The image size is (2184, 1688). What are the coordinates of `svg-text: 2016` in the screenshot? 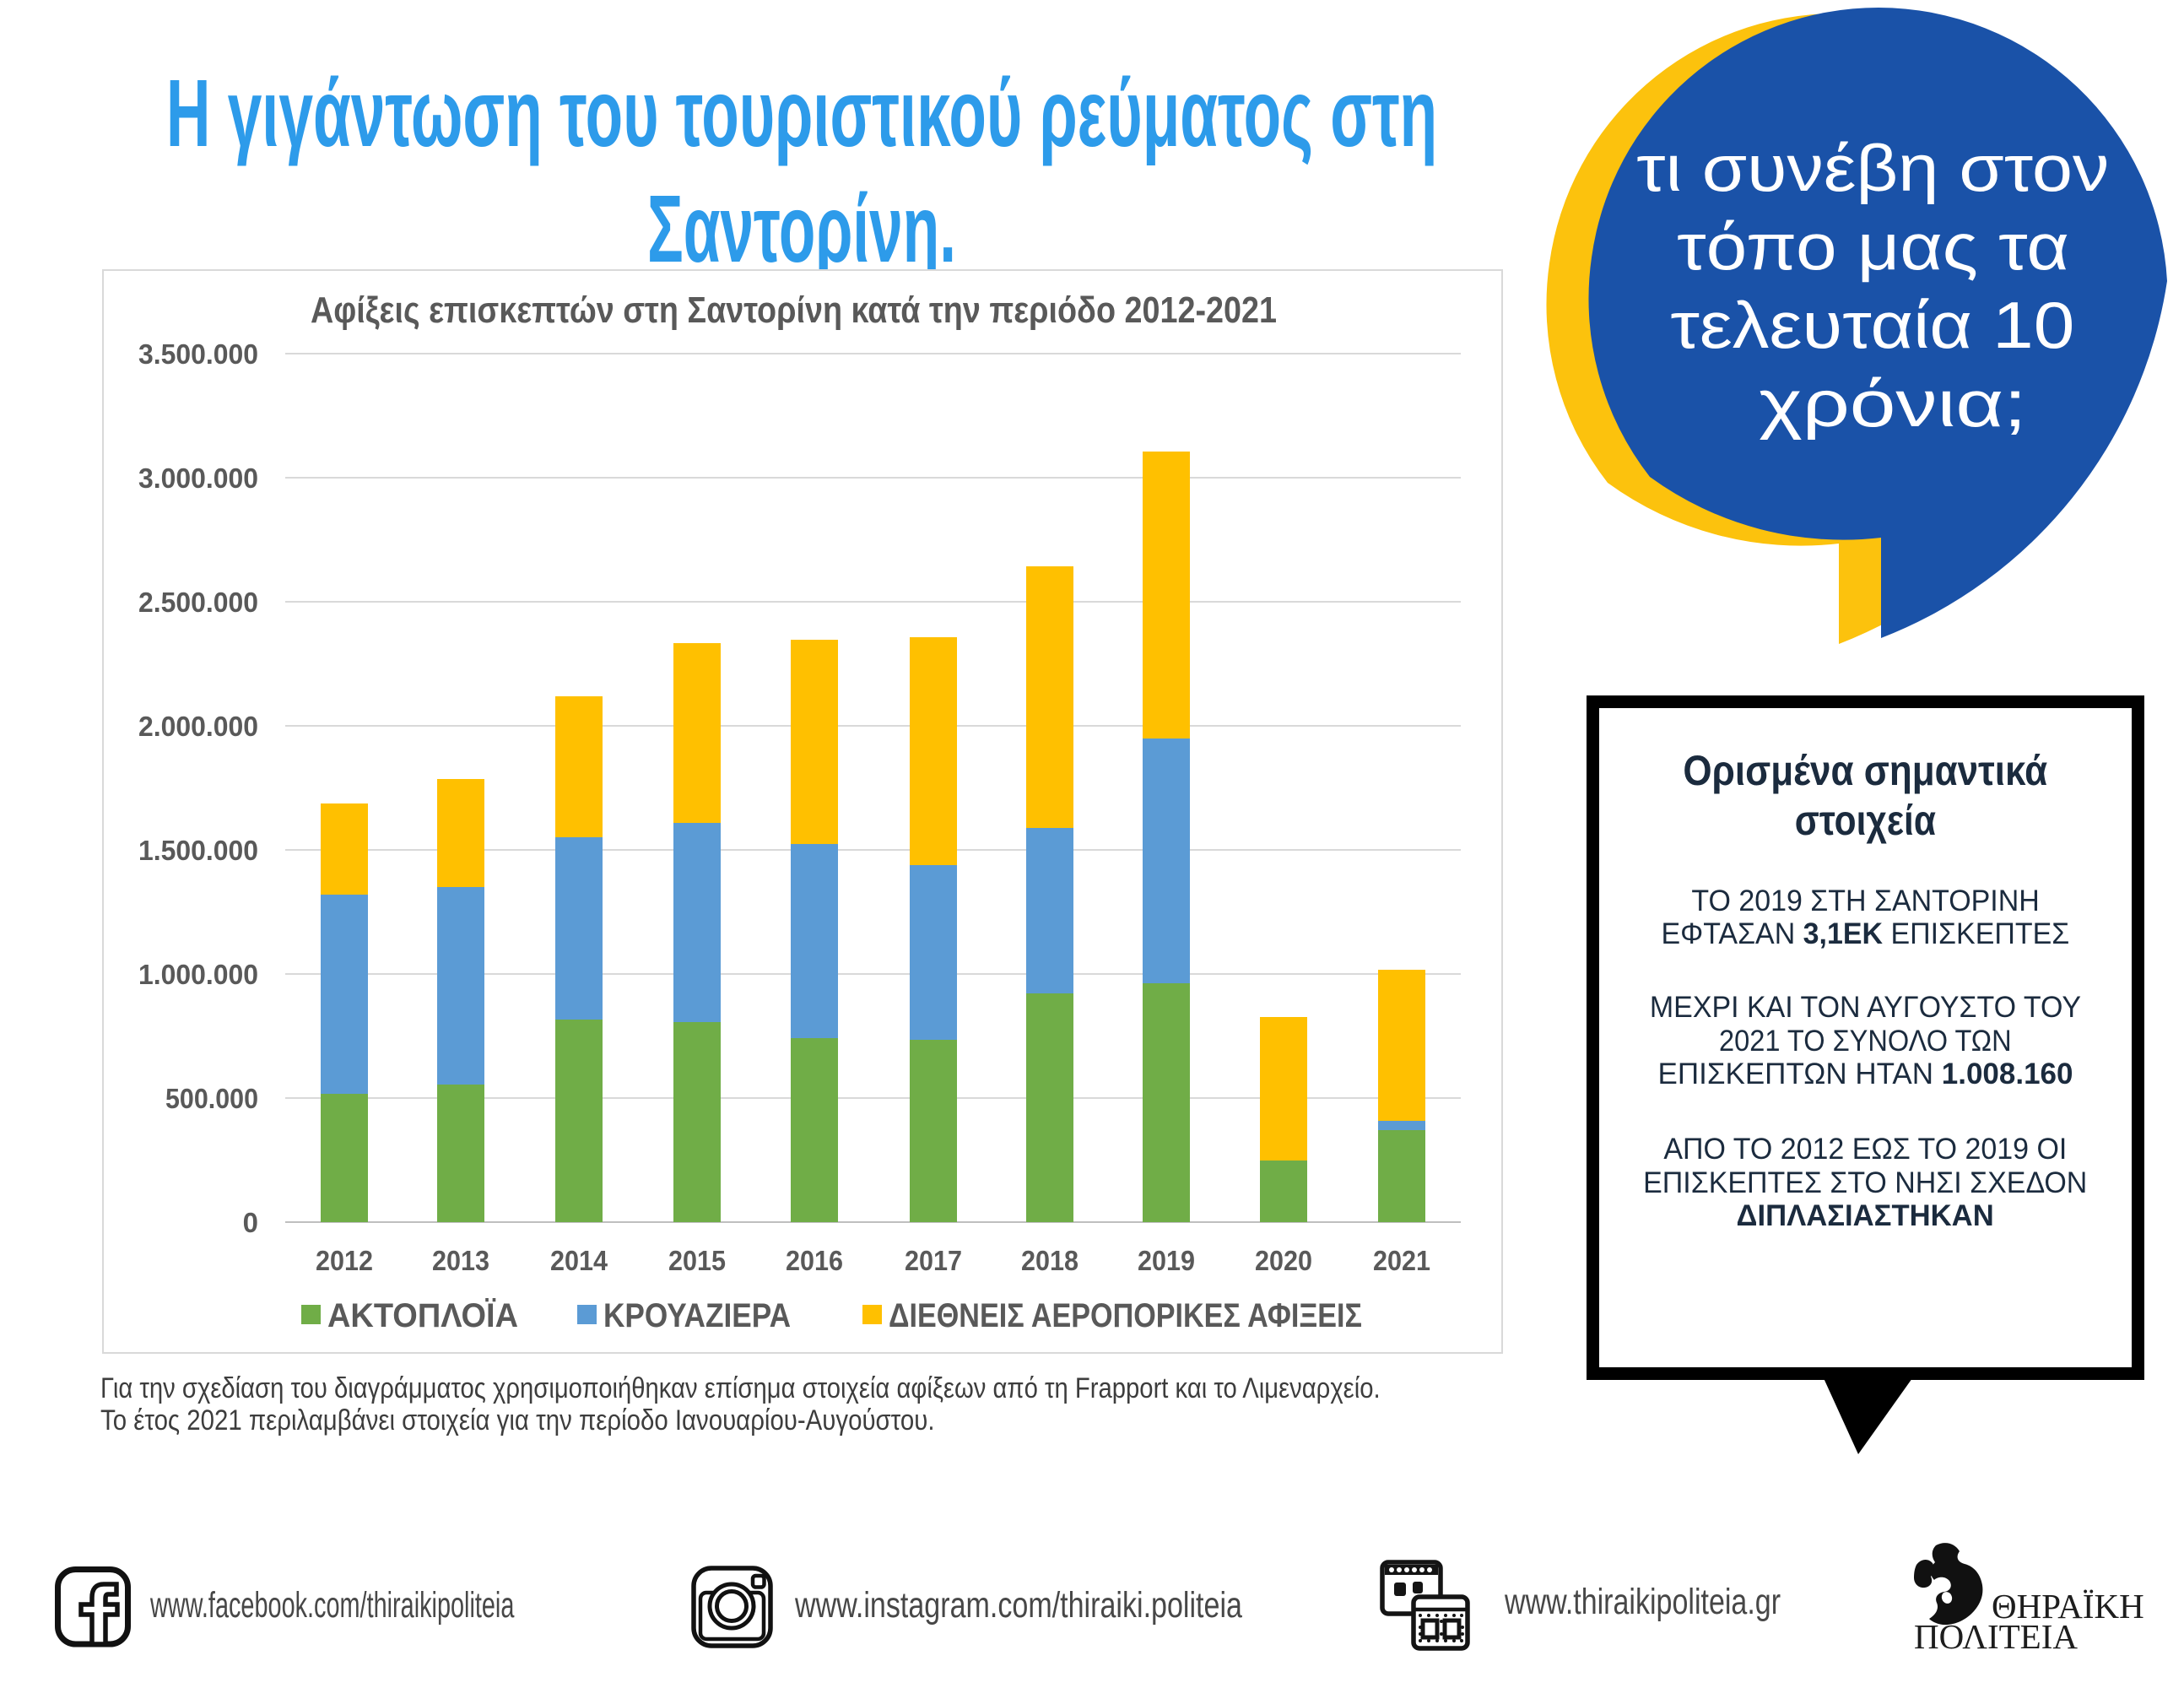 It's located at (814, 1260).